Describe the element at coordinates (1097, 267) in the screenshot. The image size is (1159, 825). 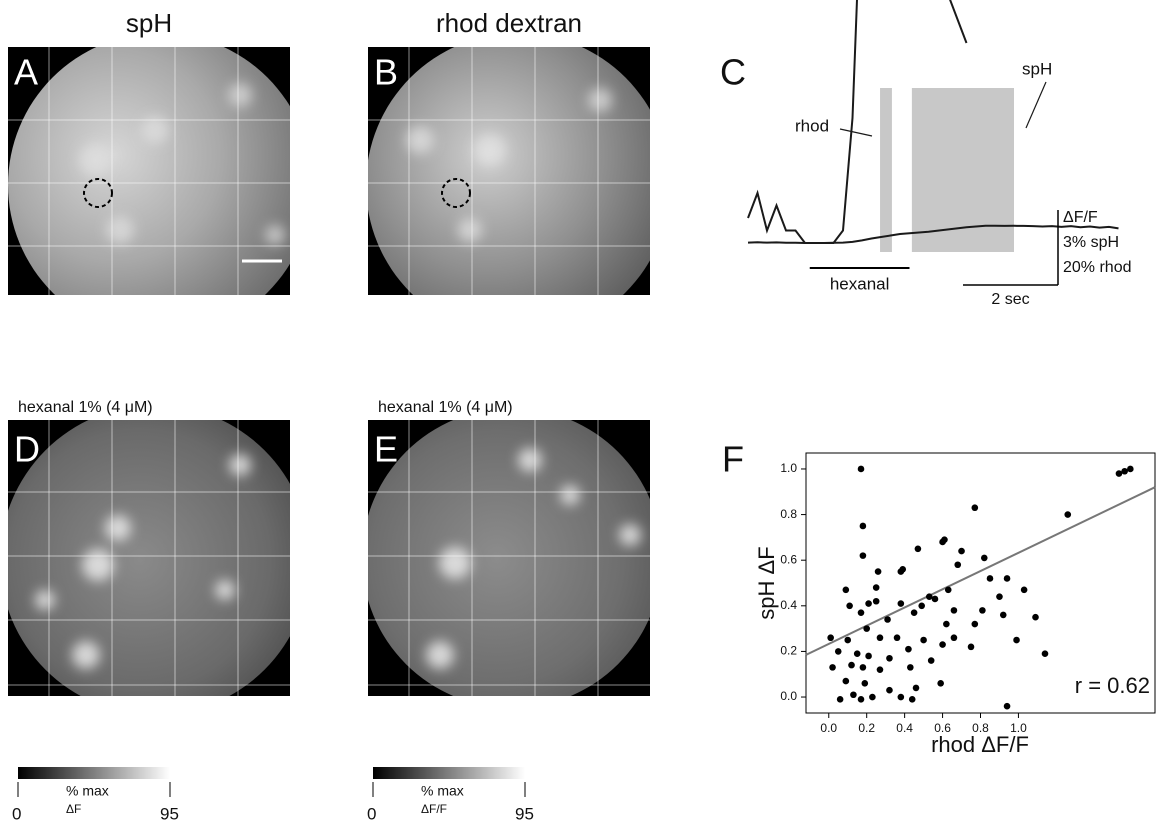
I see `scale-label: 20% rhod` at that location.